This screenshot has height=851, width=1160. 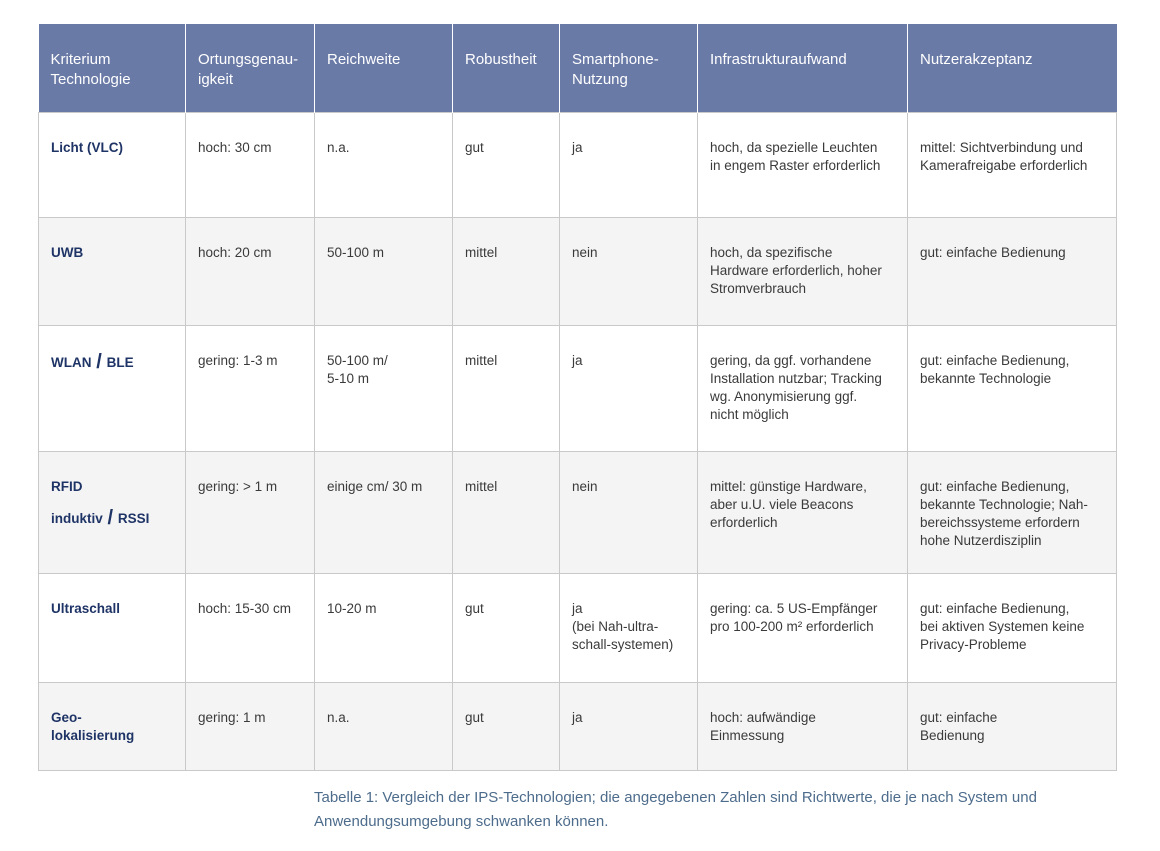 I want to click on smartphone-cell: ja (bei Nah-ultra- schall-systemen), so click(x=628, y=628).